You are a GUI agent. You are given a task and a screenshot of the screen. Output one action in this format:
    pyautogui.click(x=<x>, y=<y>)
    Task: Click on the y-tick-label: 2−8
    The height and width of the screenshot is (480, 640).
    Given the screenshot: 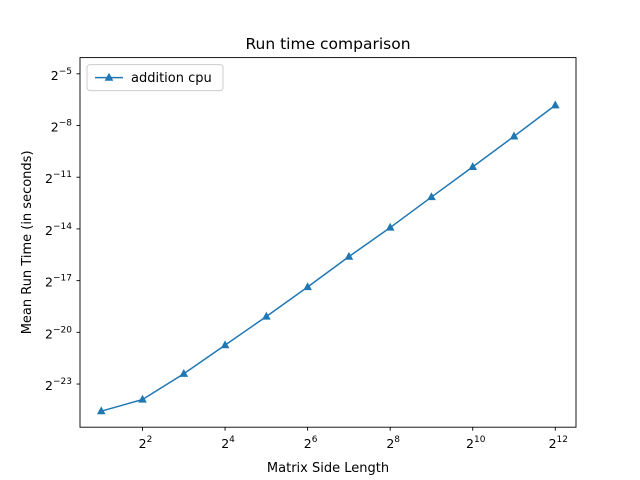 What is the action you would take?
    pyautogui.click(x=61, y=127)
    